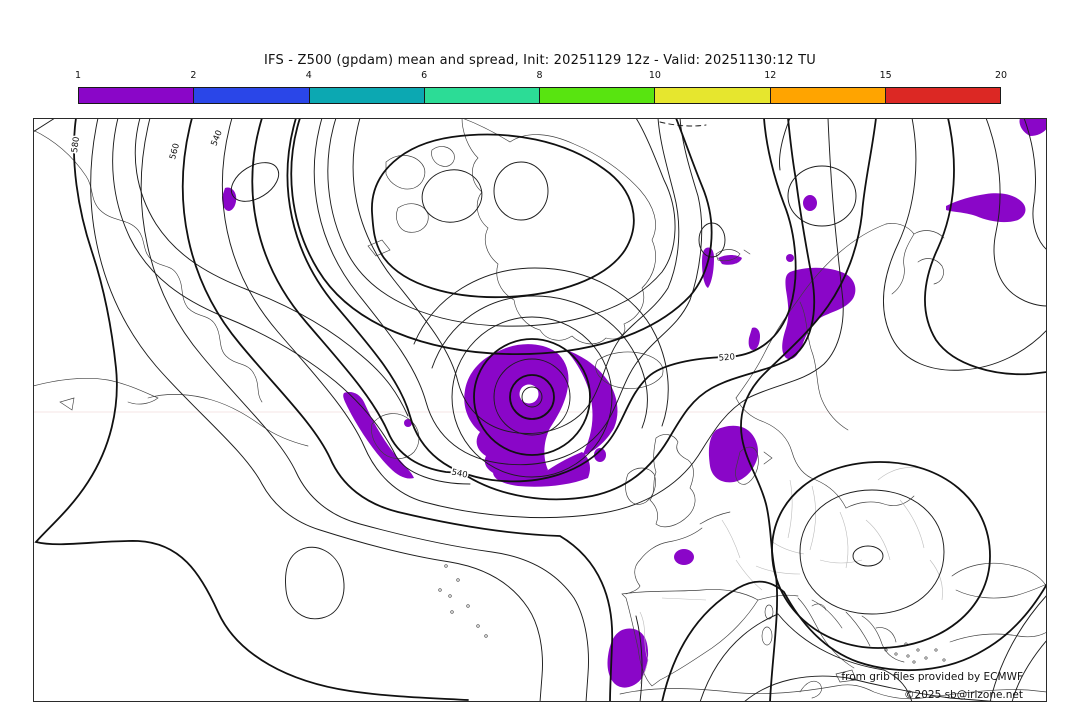 The height and width of the screenshot is (718, 1080). I want to click on colorbar-tick-20: 20, so click(1001, 75).